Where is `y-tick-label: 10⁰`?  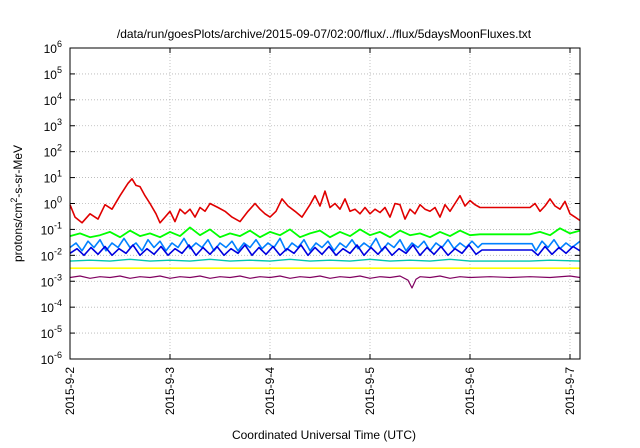 y-tick-label: 10⁰ is located at coordinates (53, 203).